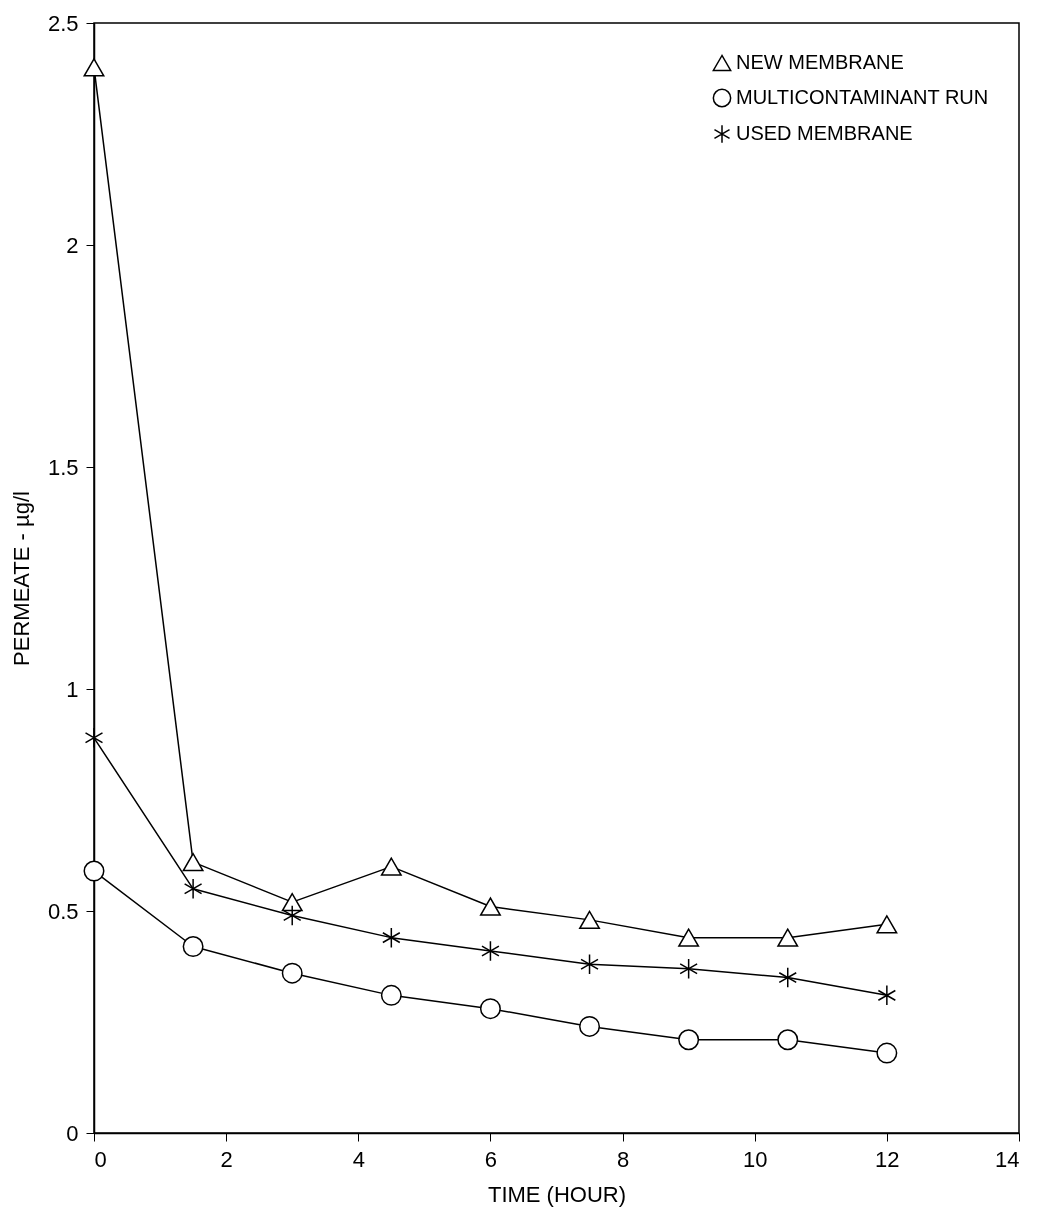 The image size is (1058, 1232). What do you see at coordinates (820, 62) in the screenshot?
I see `legend-label: NEW MEMBRANE` at bounding box center [820, 62].